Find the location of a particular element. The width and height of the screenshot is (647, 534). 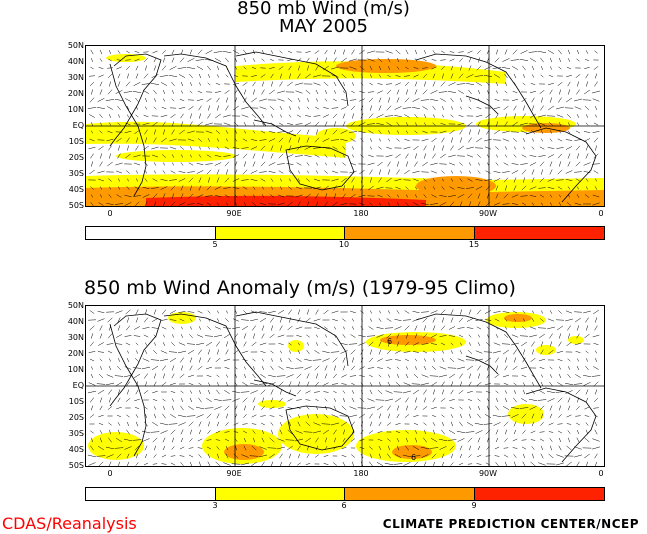

credit-label: CLIMATE PREDICTION CENTER/NCEP is located at coordinates (510, 524).